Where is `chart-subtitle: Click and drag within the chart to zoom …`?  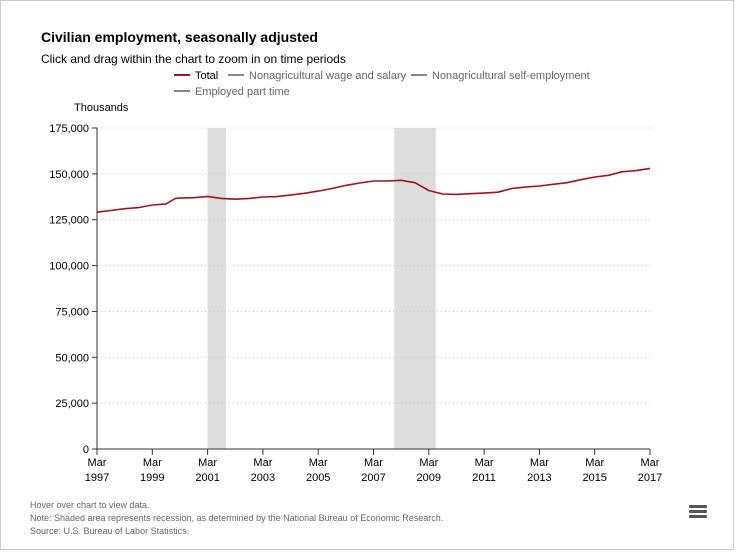
chart-subtitle: Click and drag within the chart to zoom … is located at coordinates (193, 59).